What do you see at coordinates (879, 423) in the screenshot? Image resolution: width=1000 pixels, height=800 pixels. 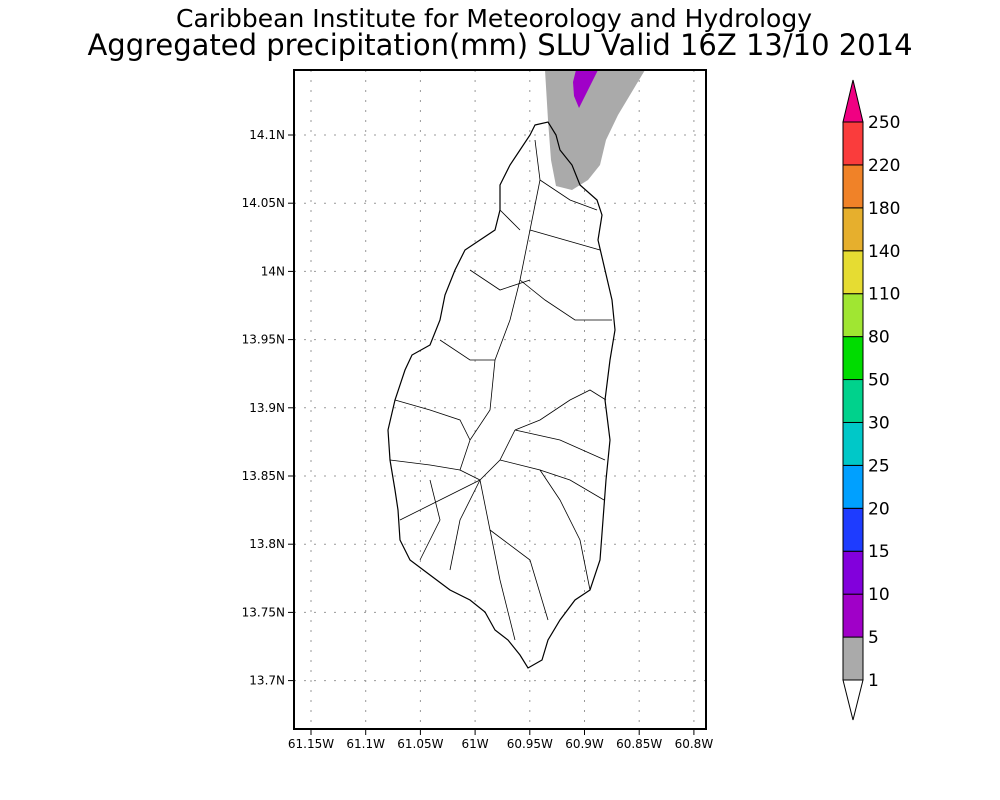 I see `colorbar-label: 30` at bounding box center [879, 423].